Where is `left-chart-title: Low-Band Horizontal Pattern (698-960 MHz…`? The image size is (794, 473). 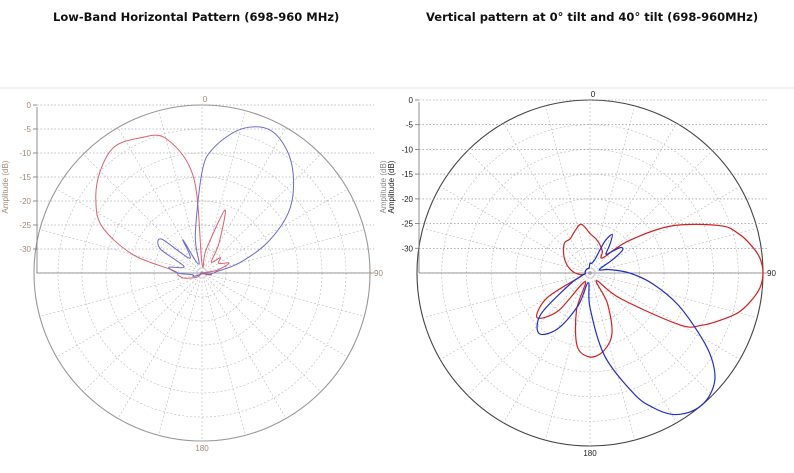
left-chart-title: Low-Band Horizontal Pattern (698-960 MHz… is located at coordinates (196, 17).